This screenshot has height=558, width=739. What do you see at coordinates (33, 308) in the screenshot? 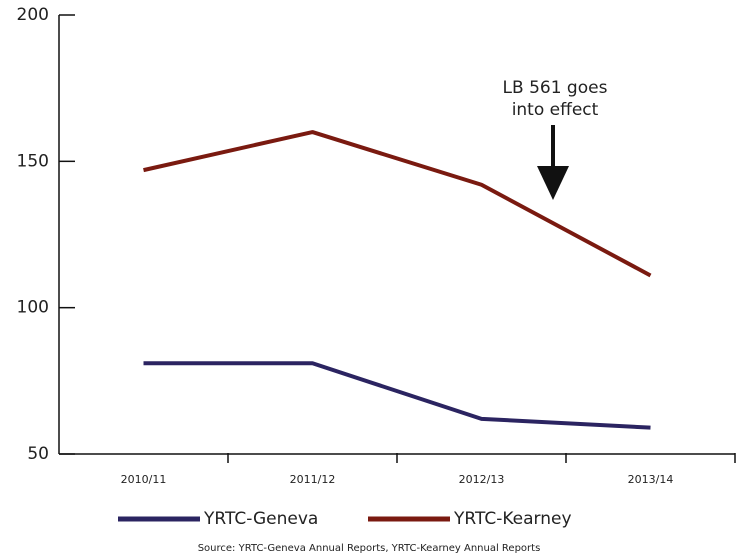
I see `y-tick-label: 100` at bounding box center [33, 308].